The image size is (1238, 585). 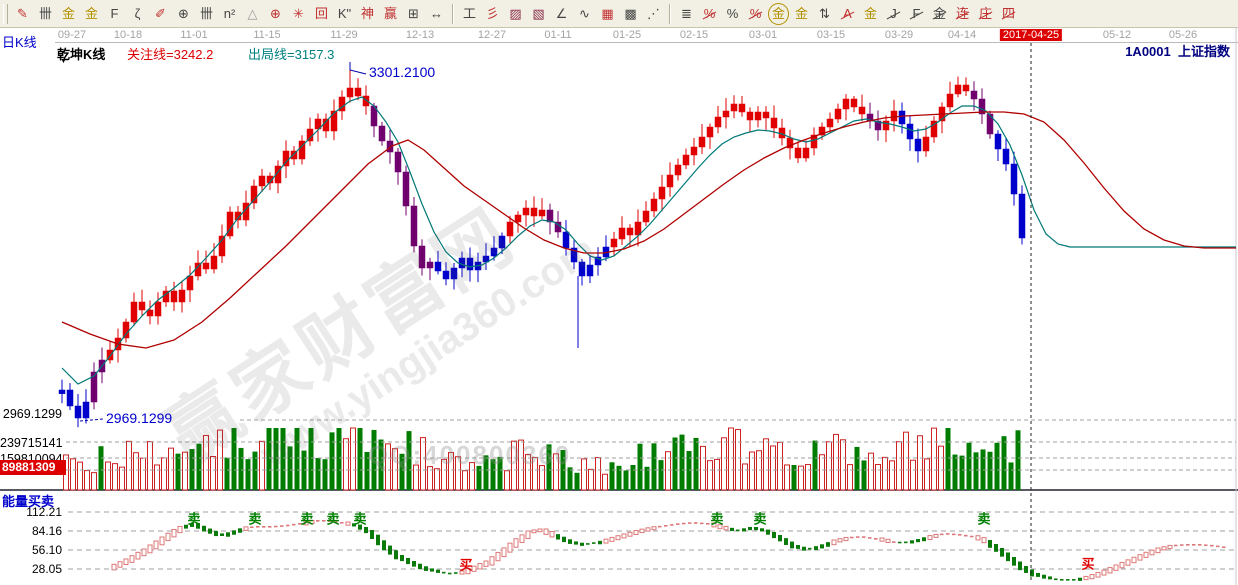 I want to click on toolbar-n-square-icon: n², so click(x=229, y=14).